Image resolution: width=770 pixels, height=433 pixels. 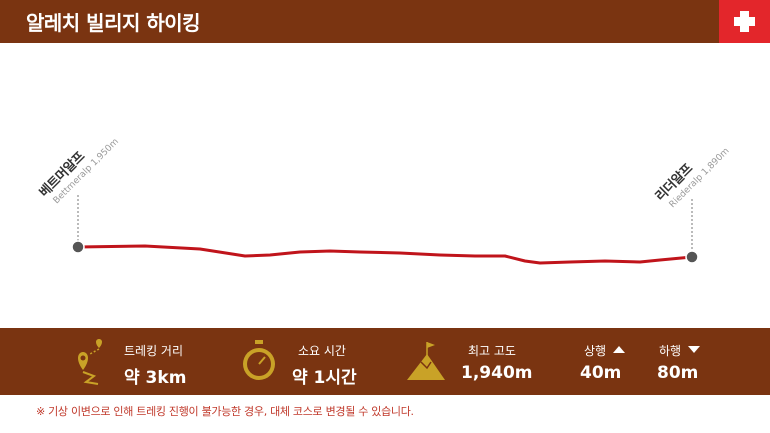 What do you see at coordinates (670, 351) in the screenshot?
I see `descent-label: 하행` at bounding box center [670, 351].